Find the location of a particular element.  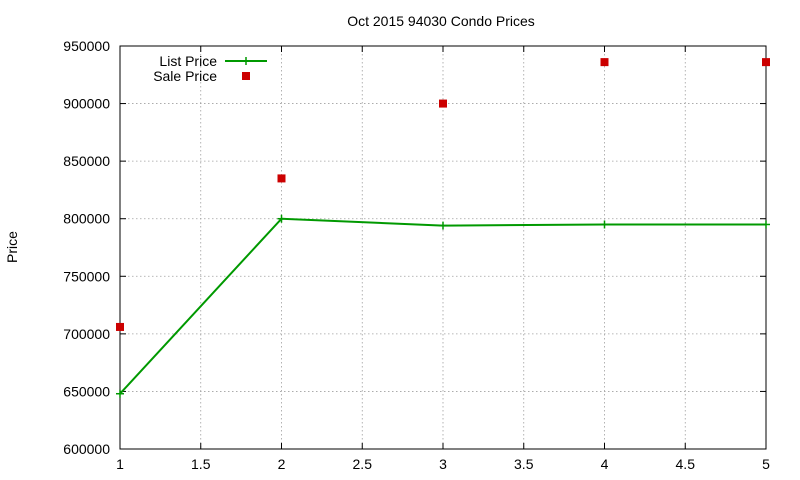

x-tick-label: 3 is located at coordinates (443, 464).